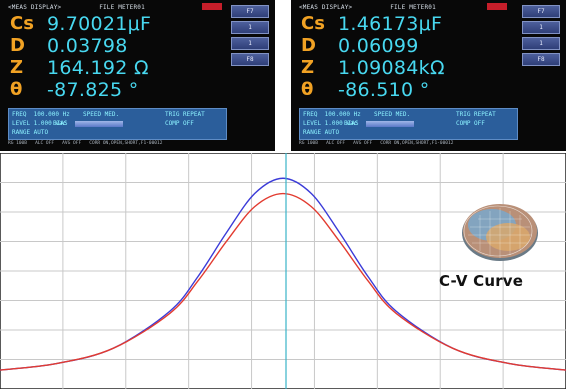 Image resolution: width=566 pixels, height=389 pixels. Describe the element at coordinates (98, 68) in the screenshot. I see `param-value-z: 164.192 Ω` at that location.